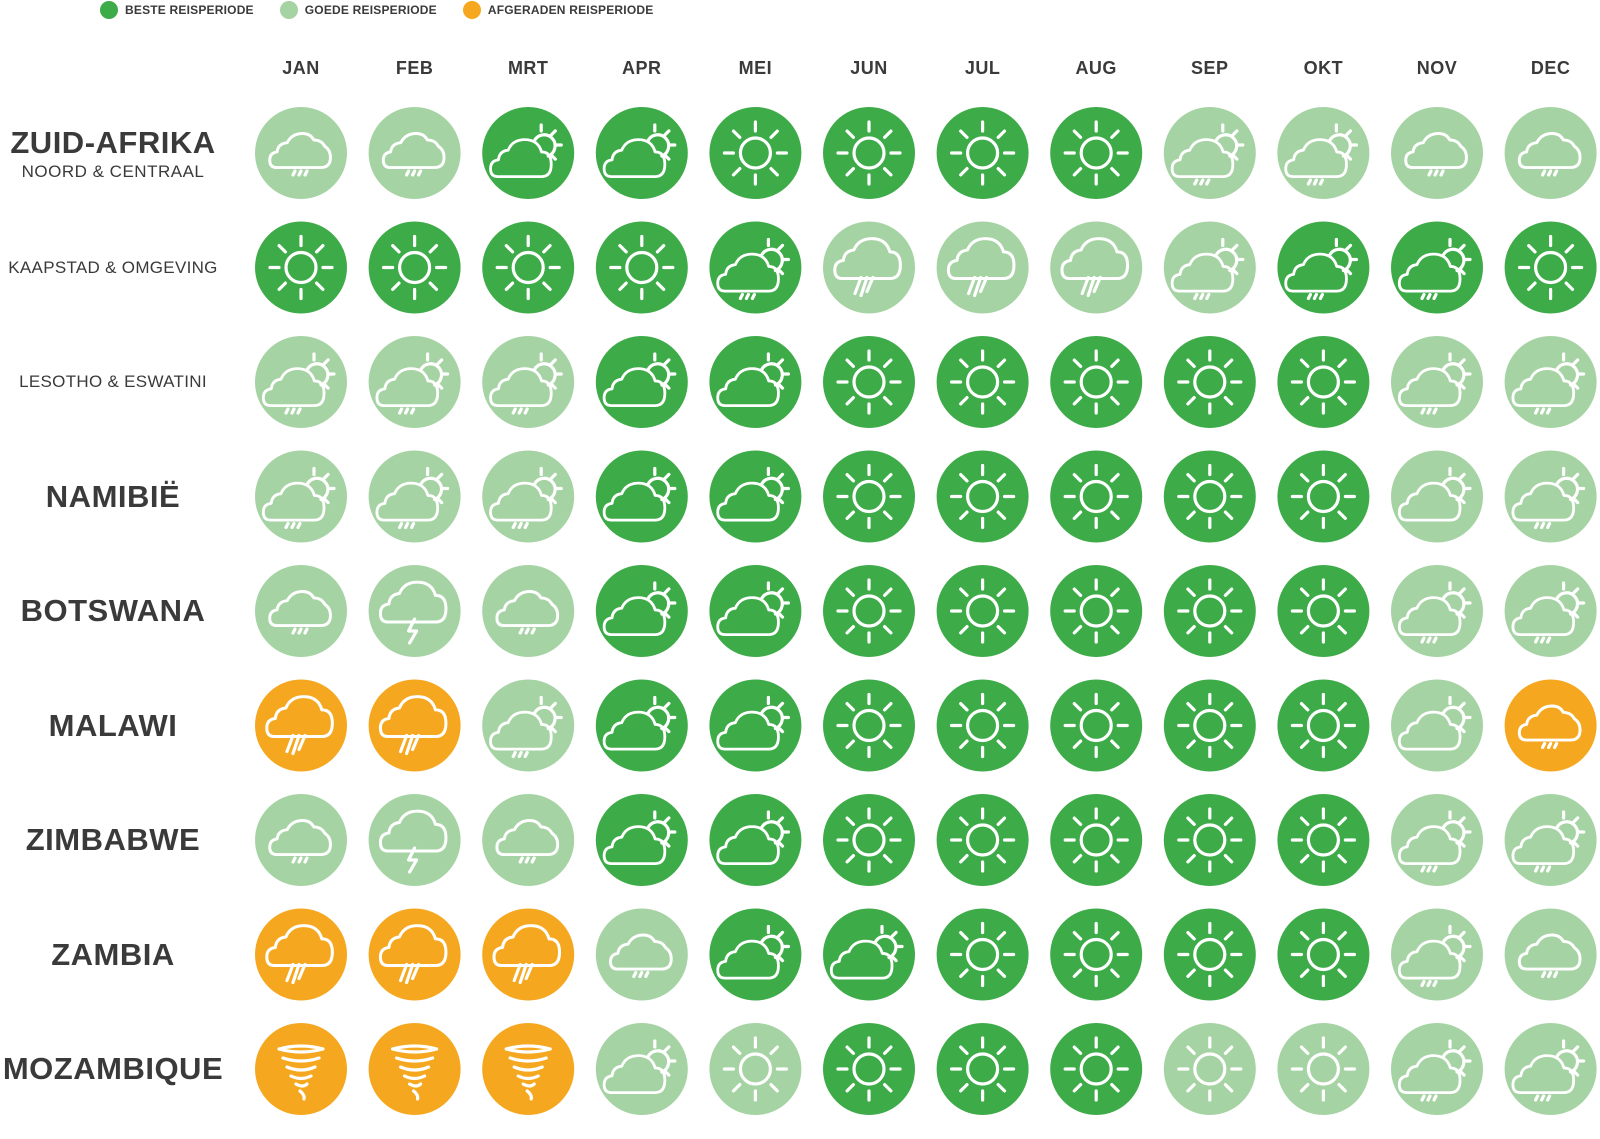 The image size is (1600, 1139). I want to click on region-label: MOZAMBIQUE, so click(113, 1069).